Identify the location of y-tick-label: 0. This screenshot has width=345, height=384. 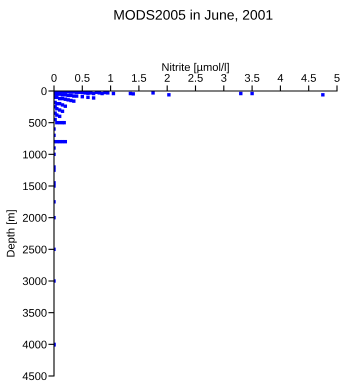
(44, 91).